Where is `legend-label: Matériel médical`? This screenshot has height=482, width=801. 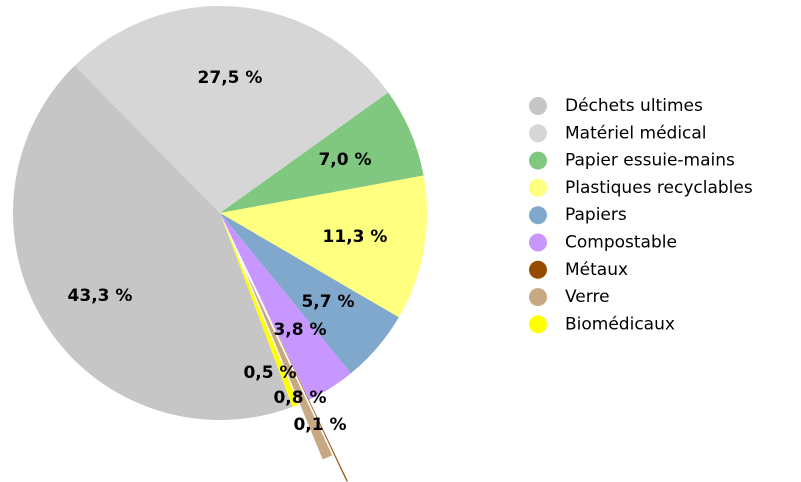
legend-label: Matériel médical is located at coordinates (636, 133).